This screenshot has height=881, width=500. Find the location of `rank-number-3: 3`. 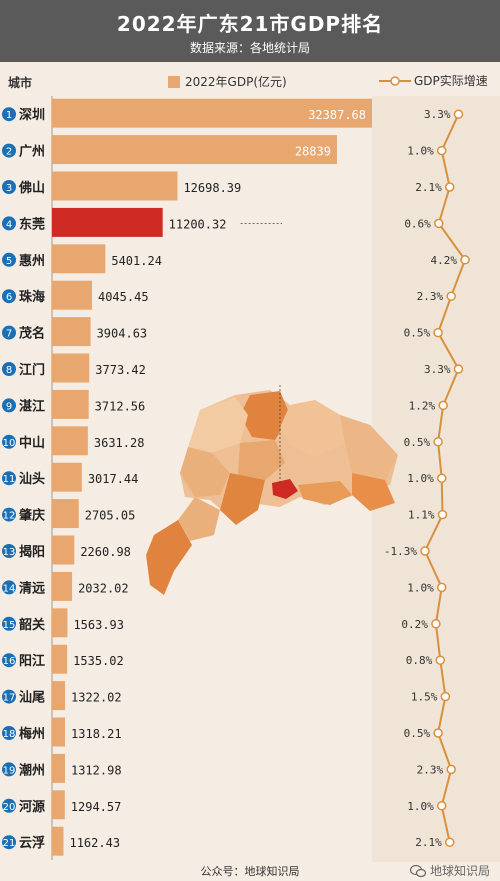

rank-number-3: 3 is located at coordinates (9, 188).